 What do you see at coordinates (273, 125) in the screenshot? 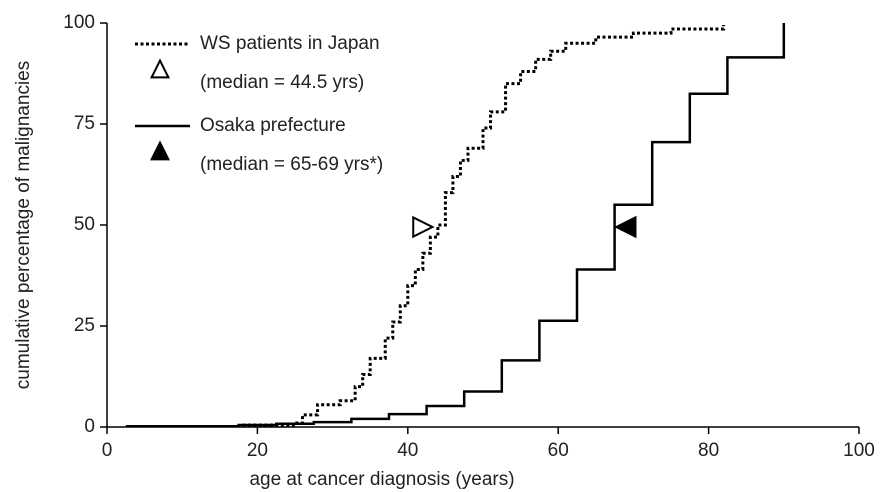
I see `legend-label: Osaka prefecture` at bounding box center [273, 125].